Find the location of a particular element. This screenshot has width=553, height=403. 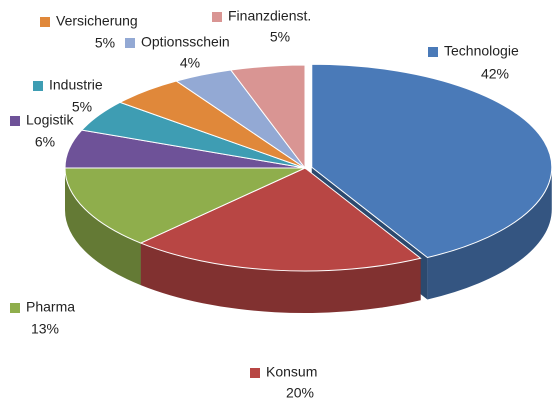

slice-label: Technologie is located at coordinates (481, 51).